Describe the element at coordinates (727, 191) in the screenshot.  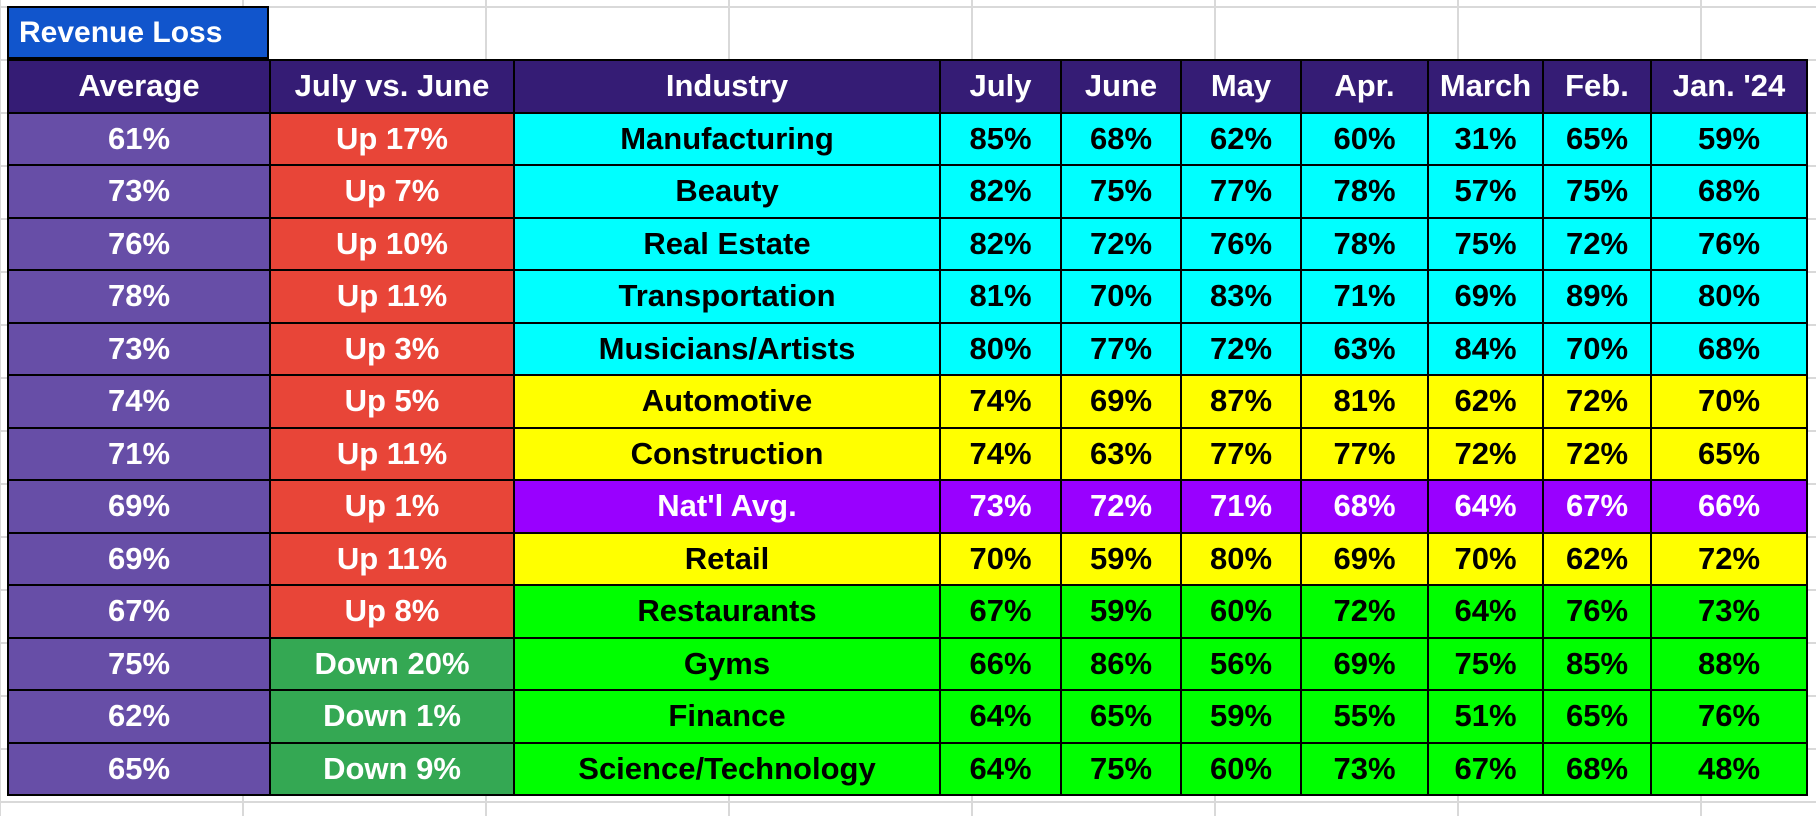
I see `industry-cell: Beauty` at that location.